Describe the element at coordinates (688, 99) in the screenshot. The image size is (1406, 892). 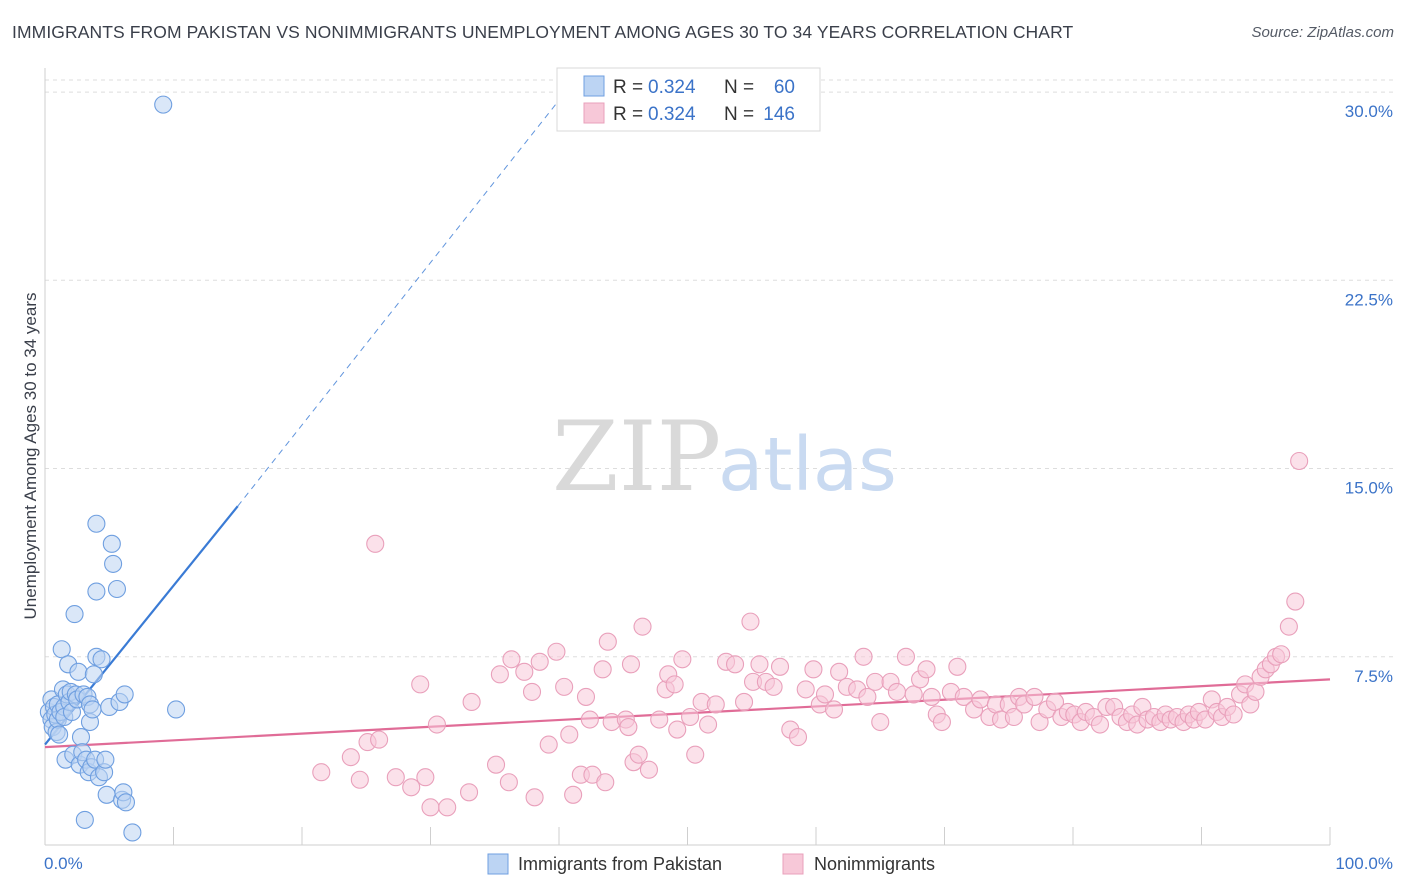
I see `legend: R = 0.324 N = 60 R = 0.324 N = 146` at that location.